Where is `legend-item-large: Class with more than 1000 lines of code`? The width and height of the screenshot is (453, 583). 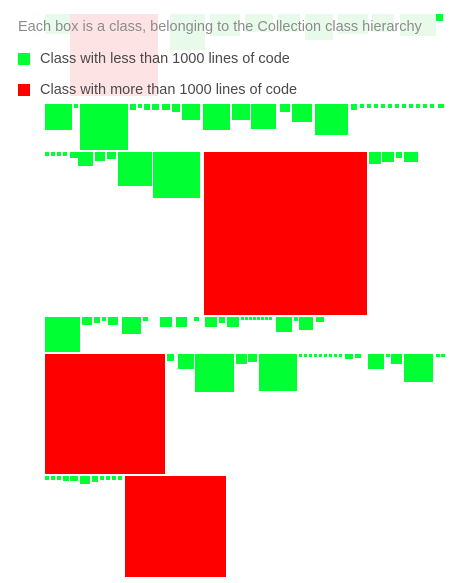
legend-item-large: Class with more than 1000 lines of code is located at coordinates (157, 90).